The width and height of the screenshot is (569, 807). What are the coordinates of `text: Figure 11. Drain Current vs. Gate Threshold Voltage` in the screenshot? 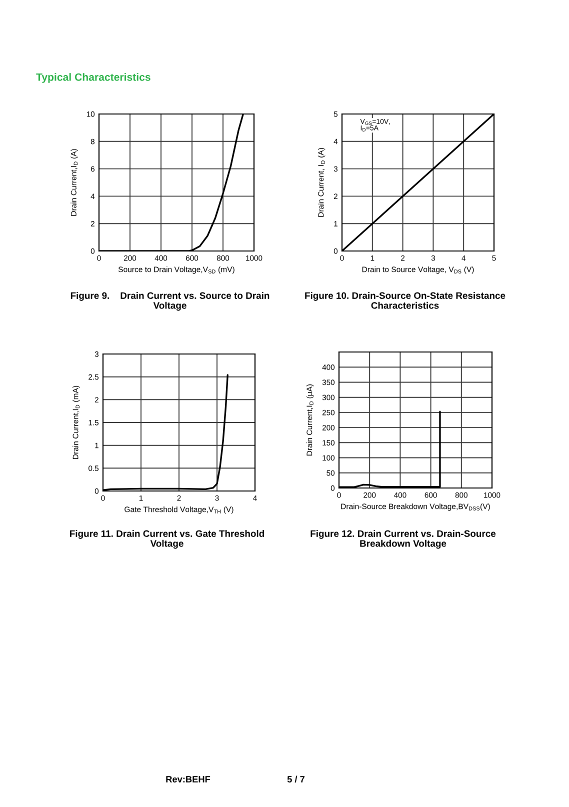 It's located at (167, 539).